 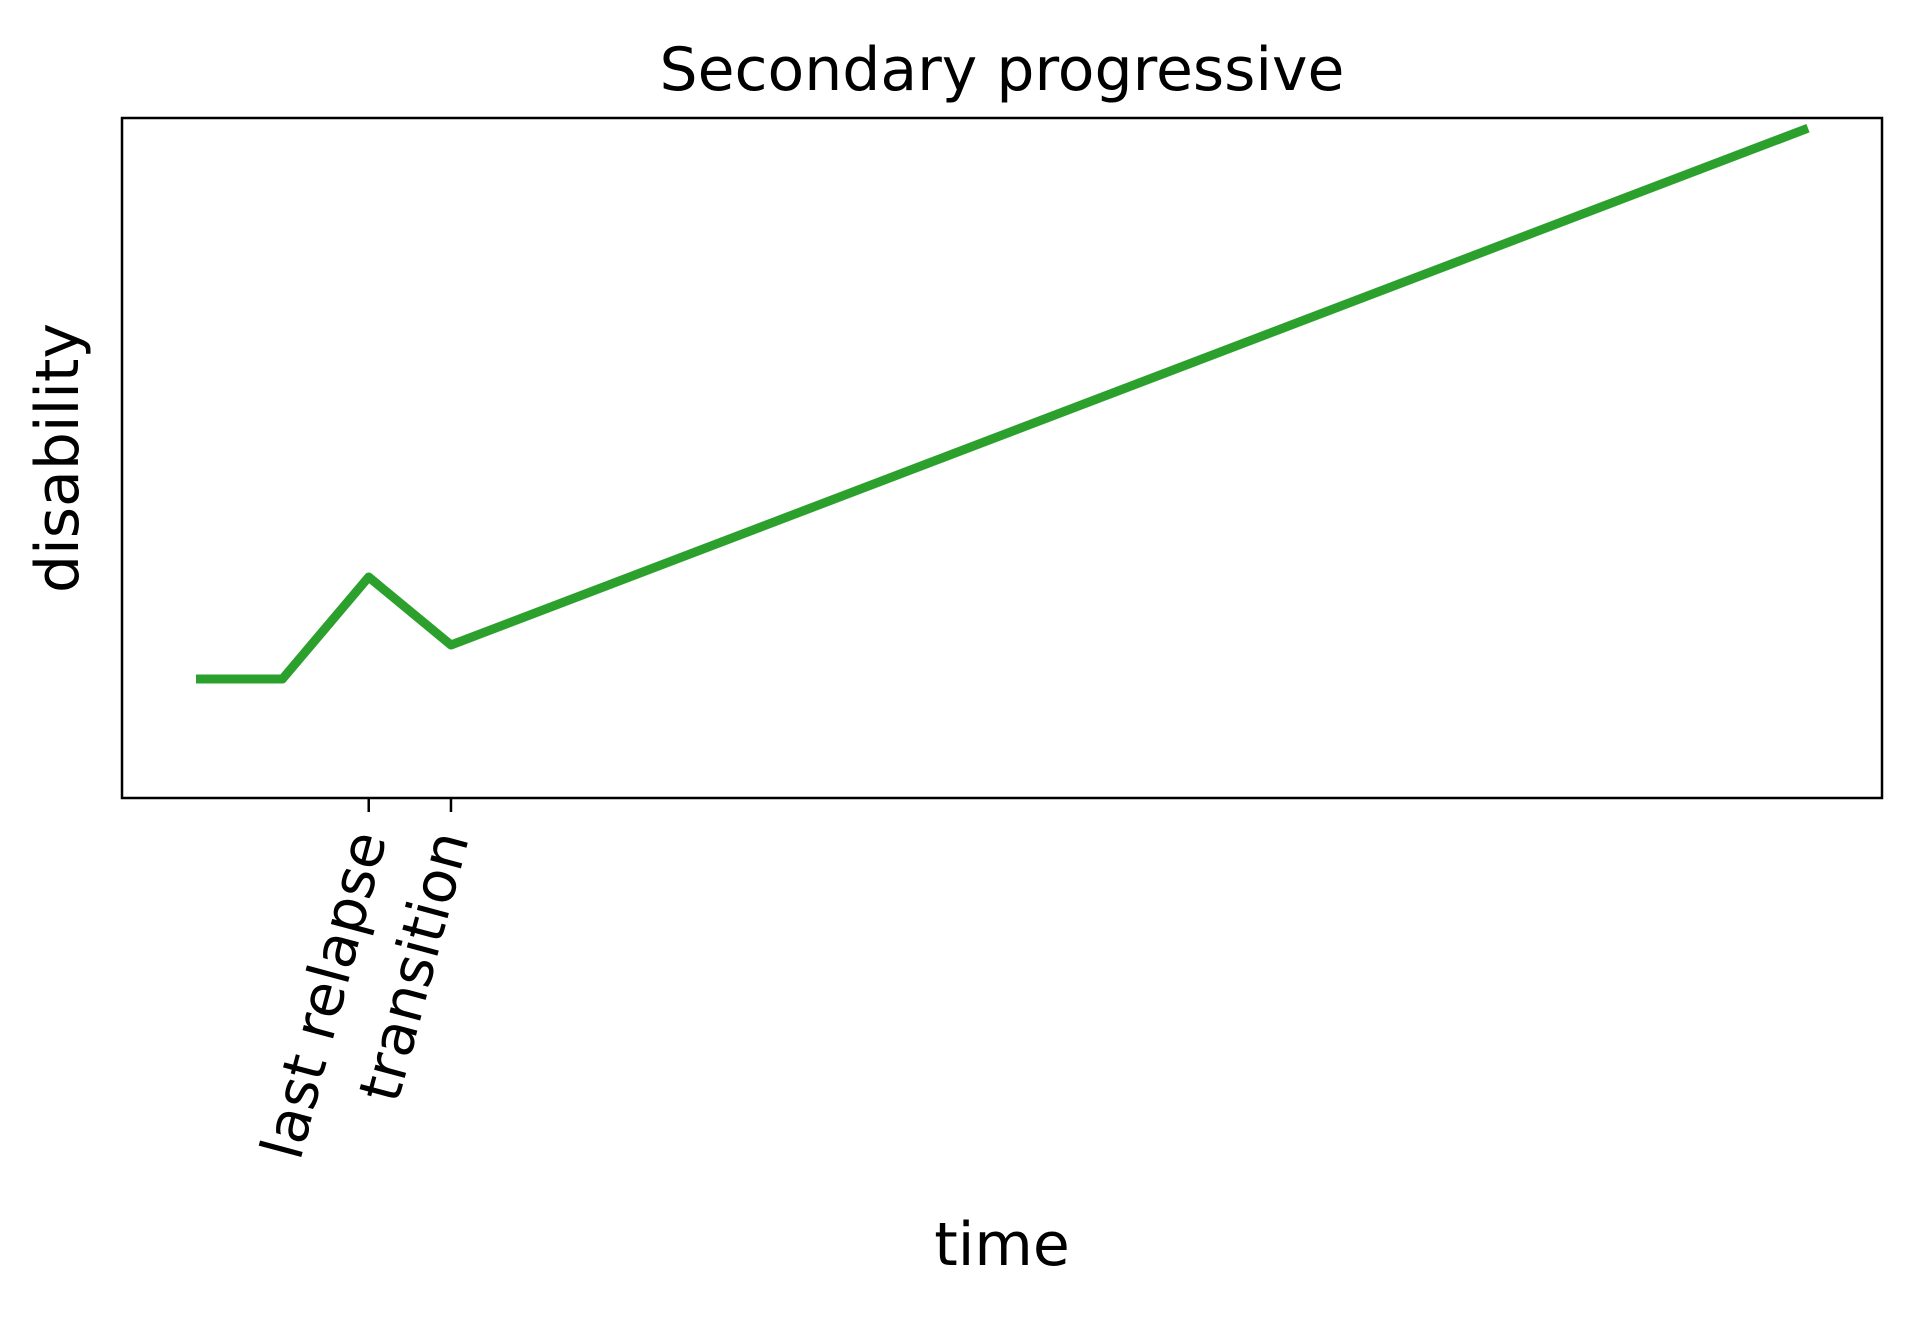 I want to click on x-axis-label: time, so click(x=1002, y=1245).